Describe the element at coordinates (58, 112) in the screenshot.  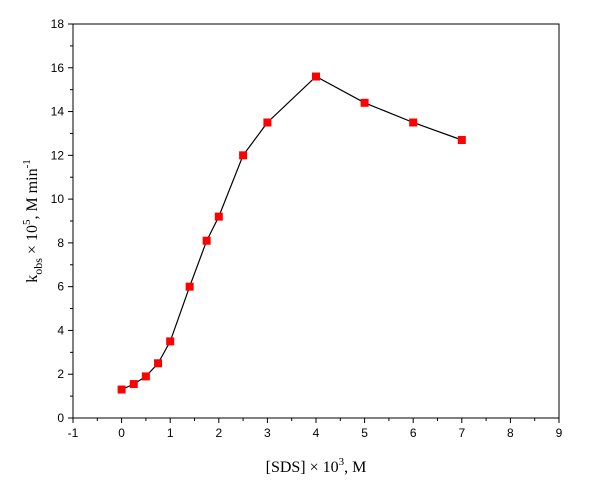
I see `y-tick-label: 14` at that location.